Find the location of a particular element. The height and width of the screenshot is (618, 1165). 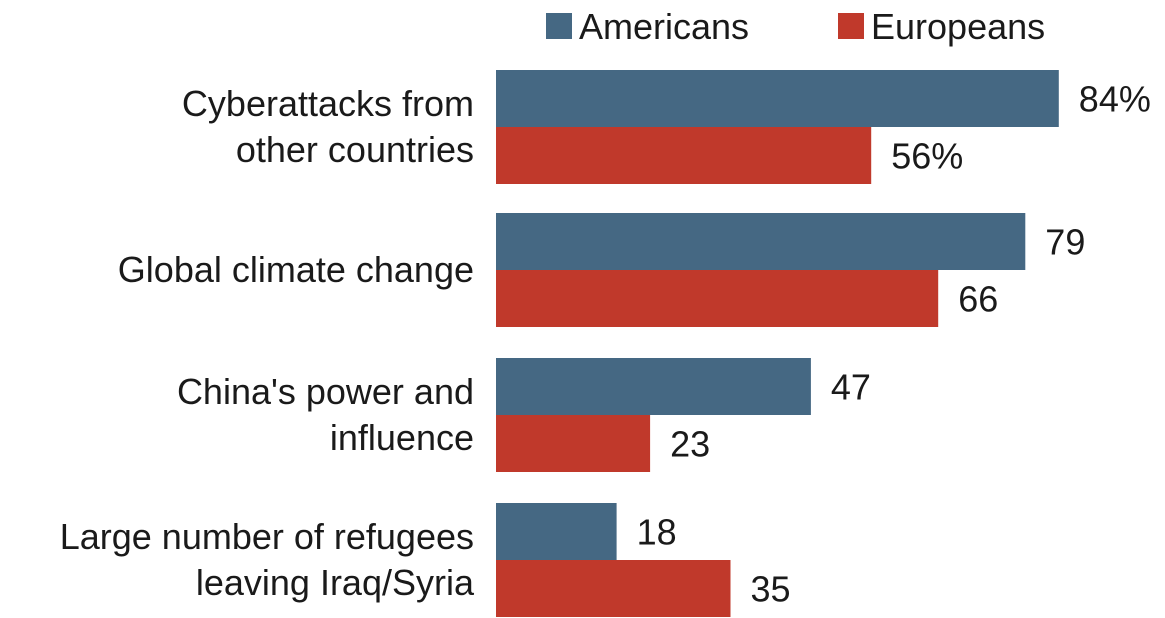

data-label: 47 is located at coordinates (851, 387).